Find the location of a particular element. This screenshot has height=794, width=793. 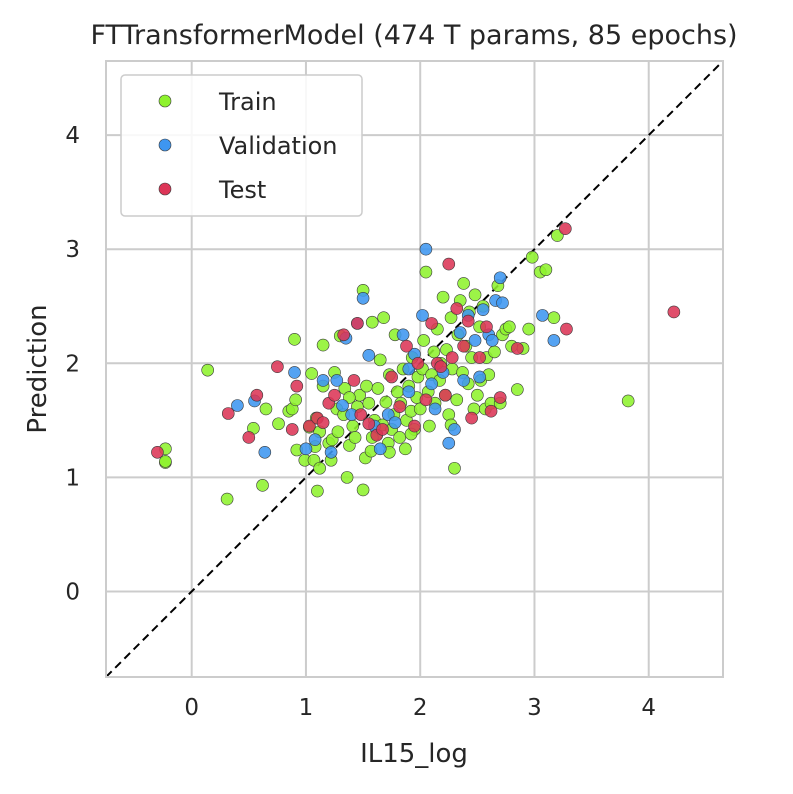

y-tick-labels: 0 1 2 3 4 is located at coordinates (72, 364).